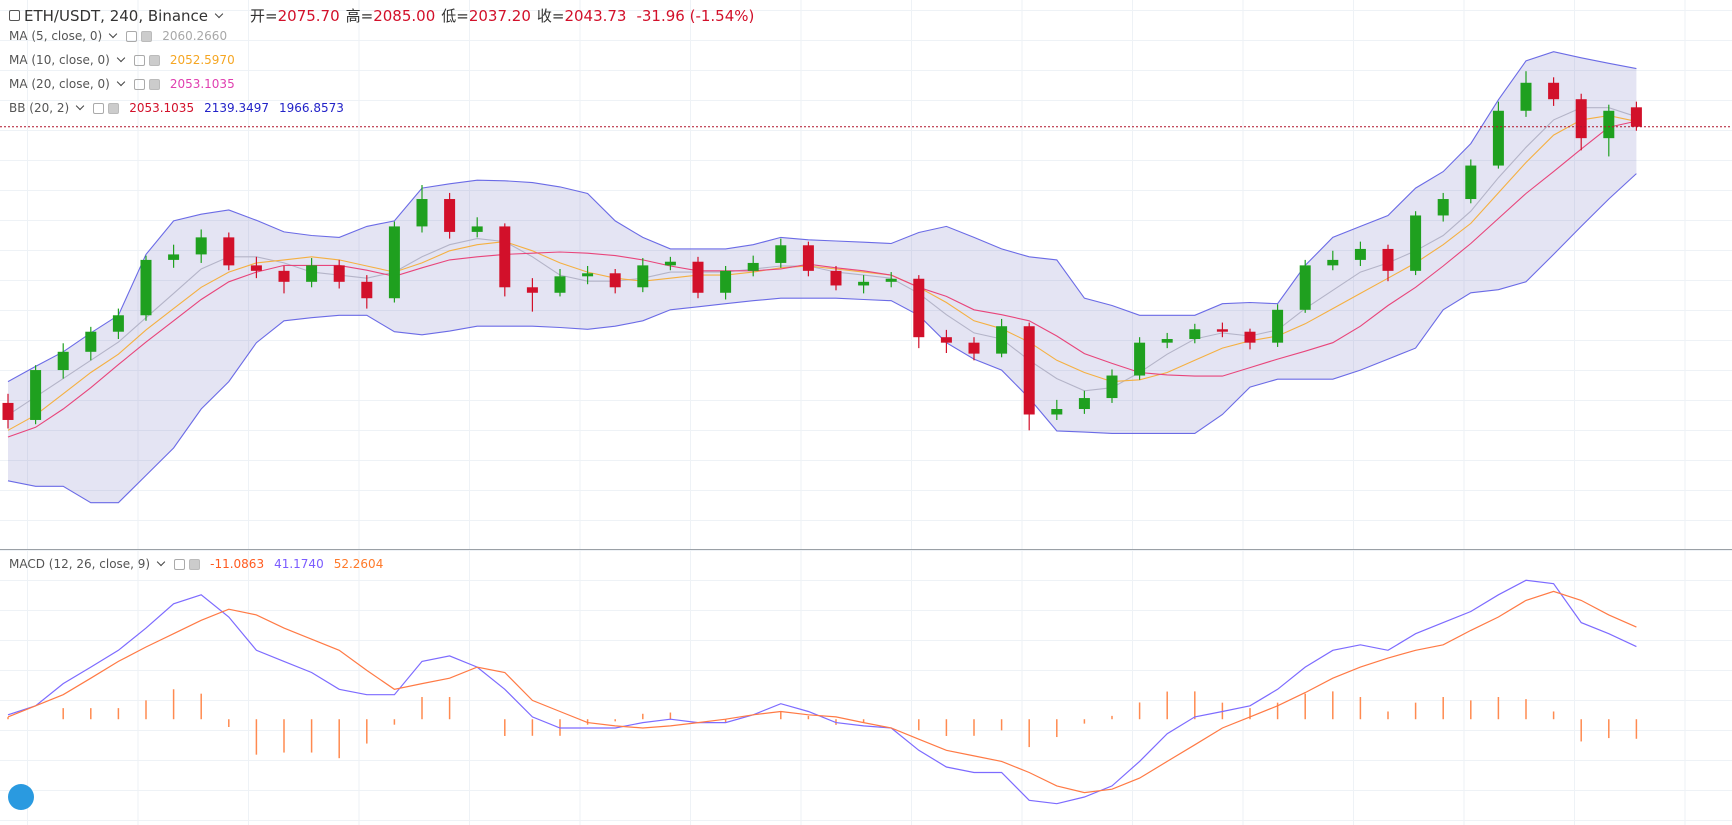  What do you see at coordinates (311, 108) in the screenshot?
I see `indicator-value: 1966.8573` at bounding box center [311, 108].